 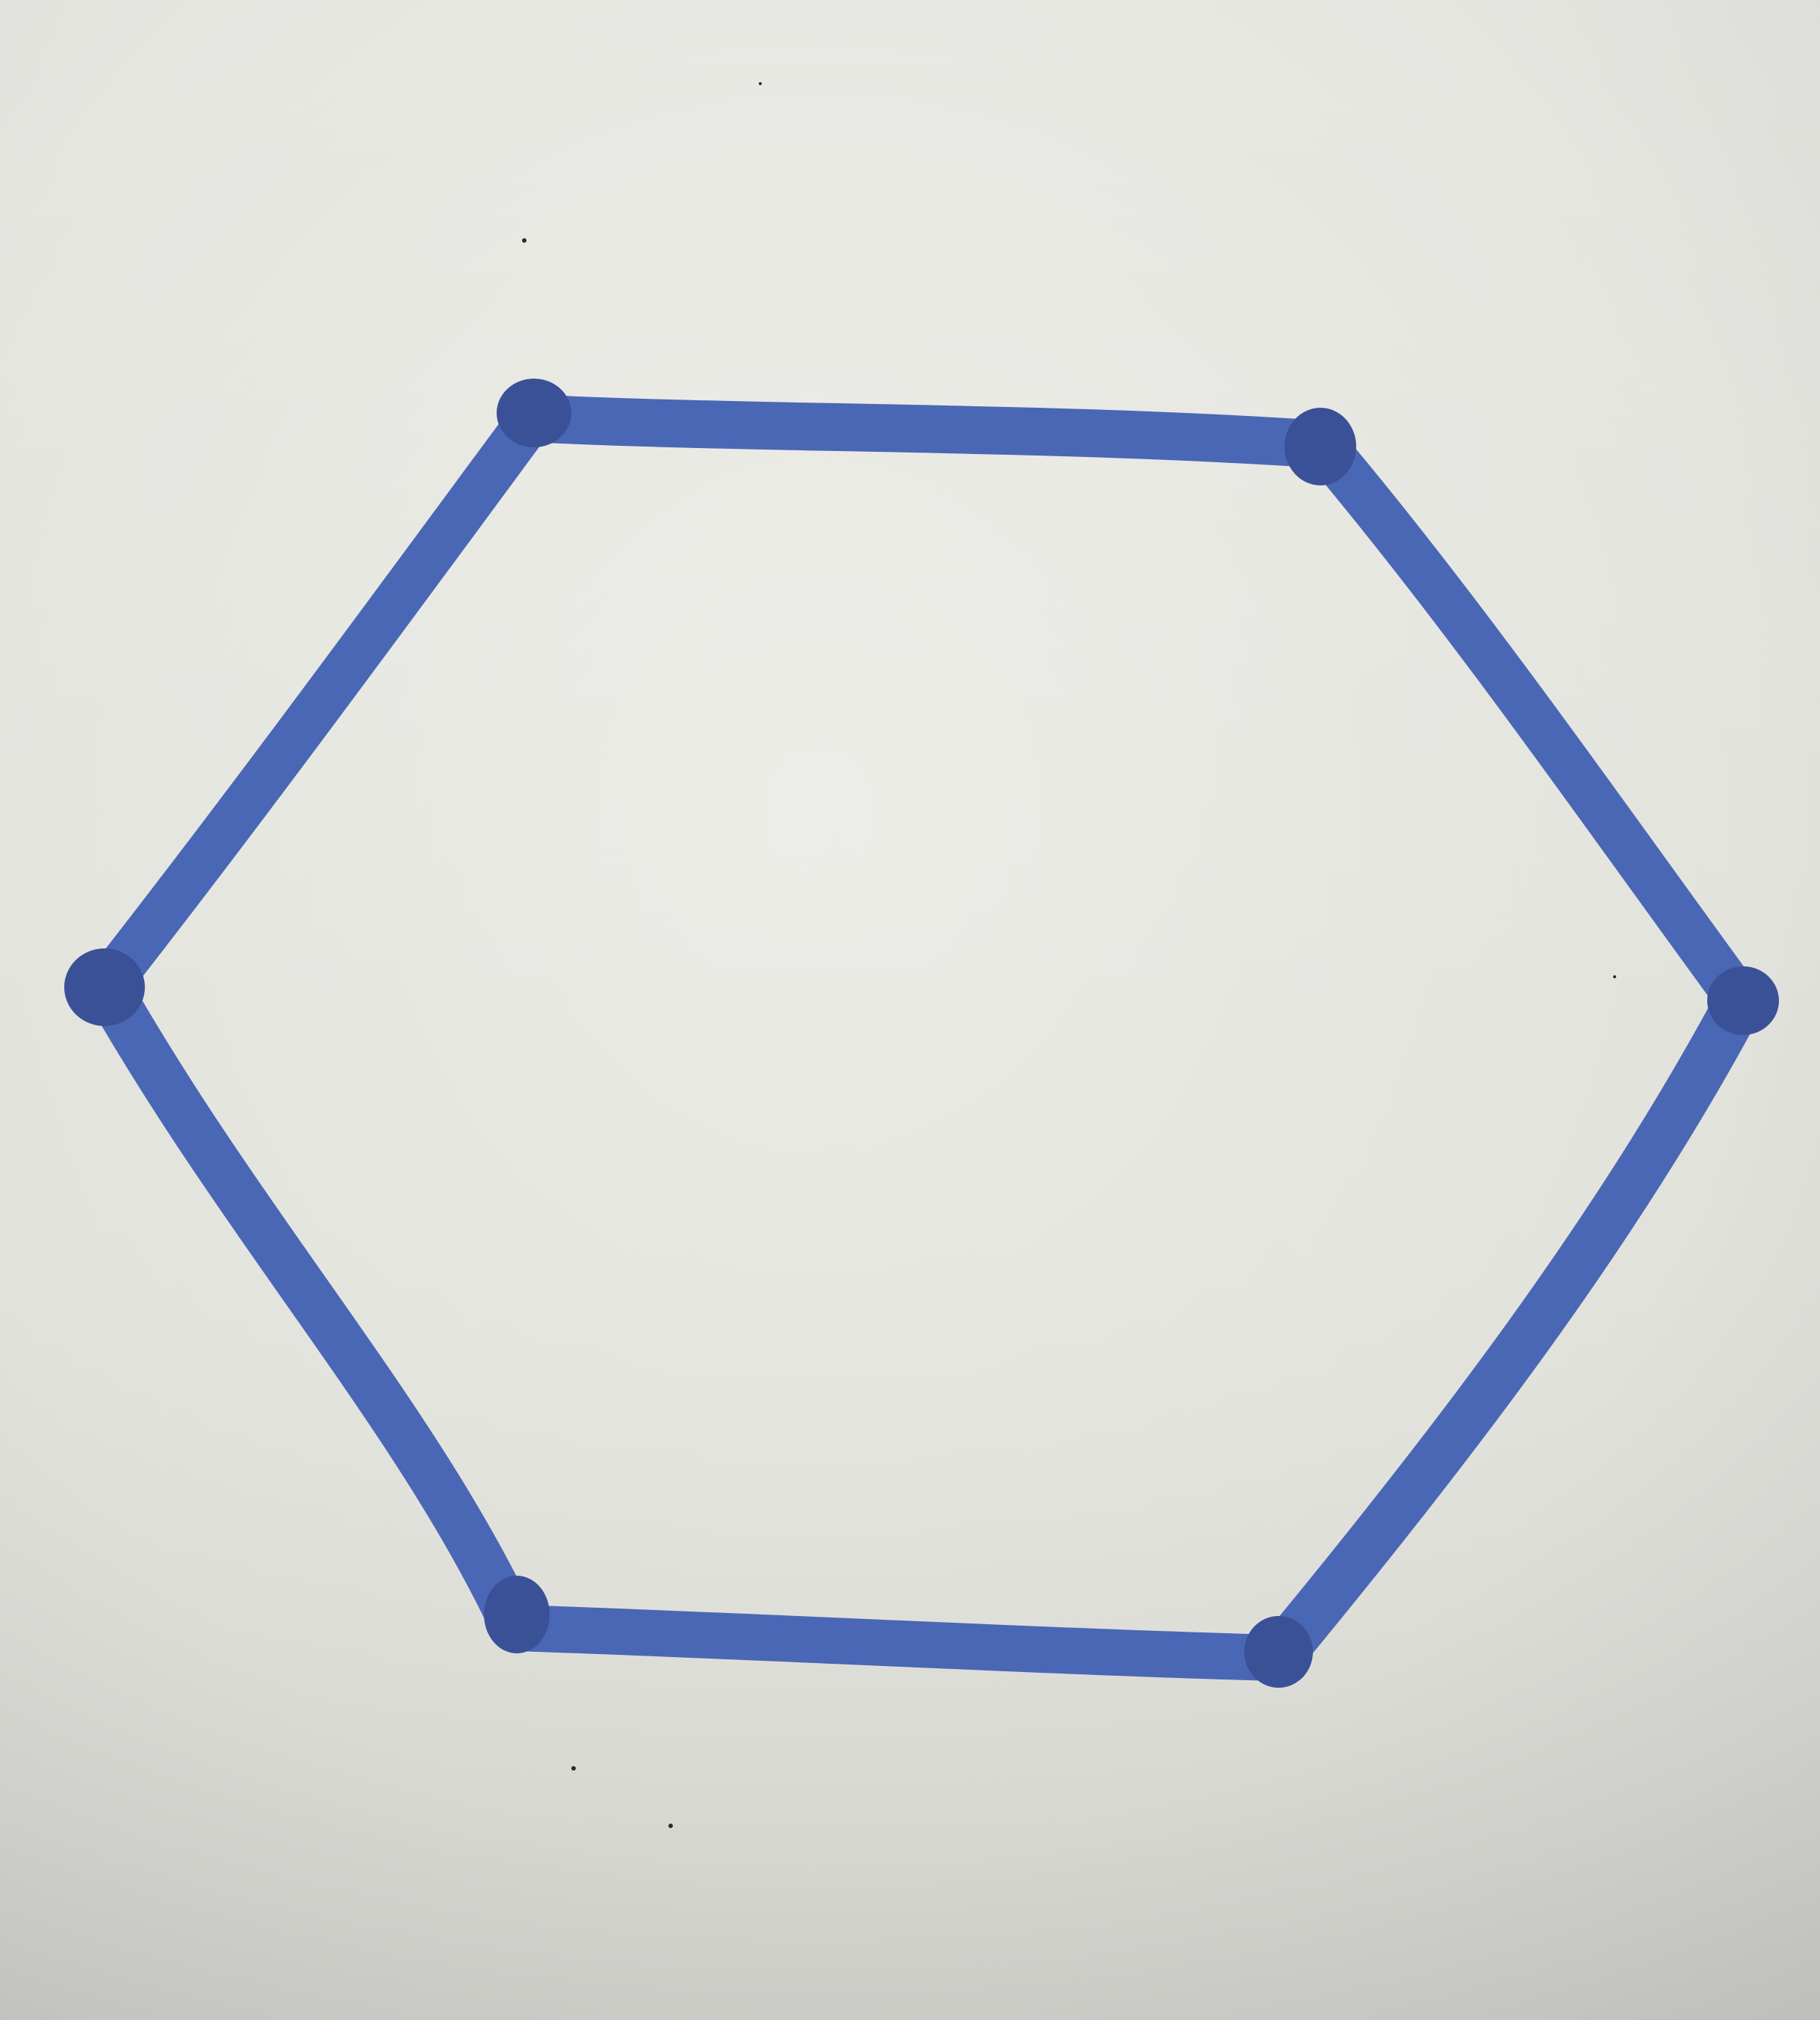 I want to click on vertex-dot-top-right, so click(x=1320, y=447).